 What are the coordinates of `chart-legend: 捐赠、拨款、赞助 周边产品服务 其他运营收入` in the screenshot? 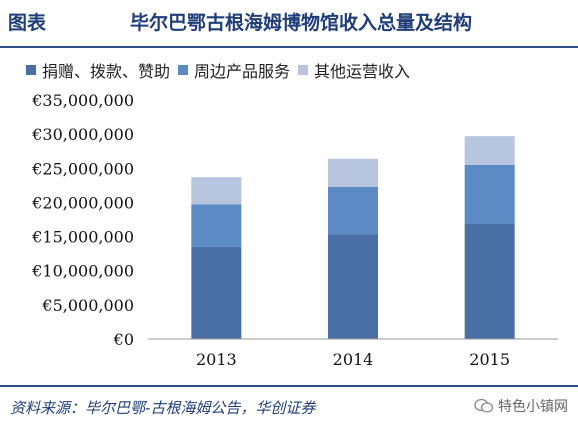 It's located at (296, 70).